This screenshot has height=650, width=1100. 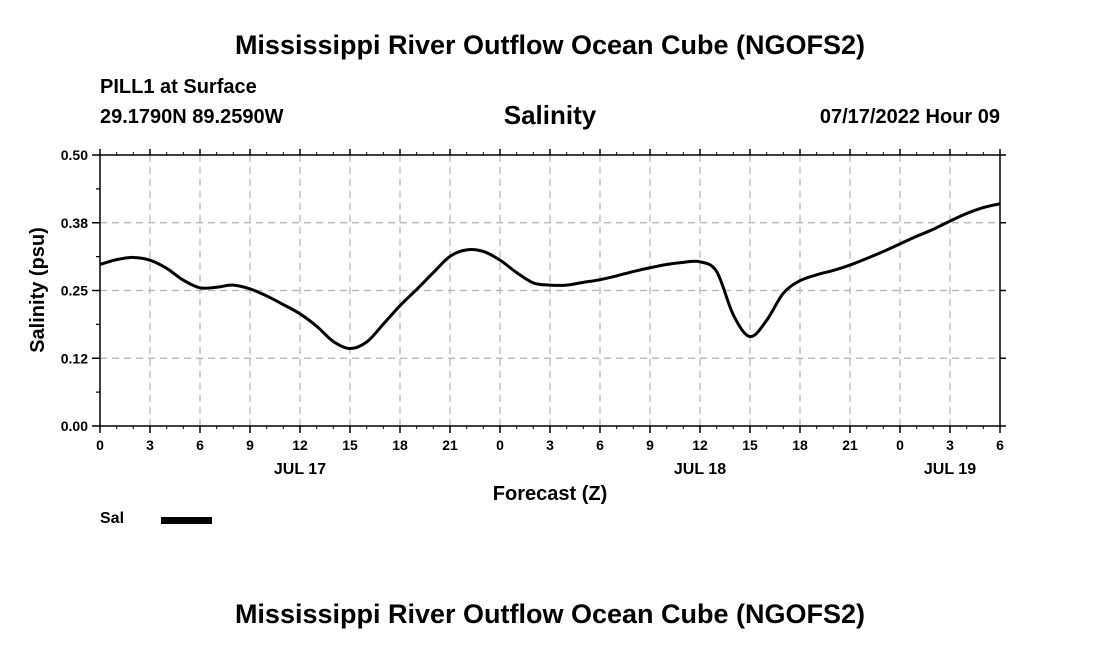 I want to click on y-axis-label: Salinity (psu), so click(x=38, y=290).